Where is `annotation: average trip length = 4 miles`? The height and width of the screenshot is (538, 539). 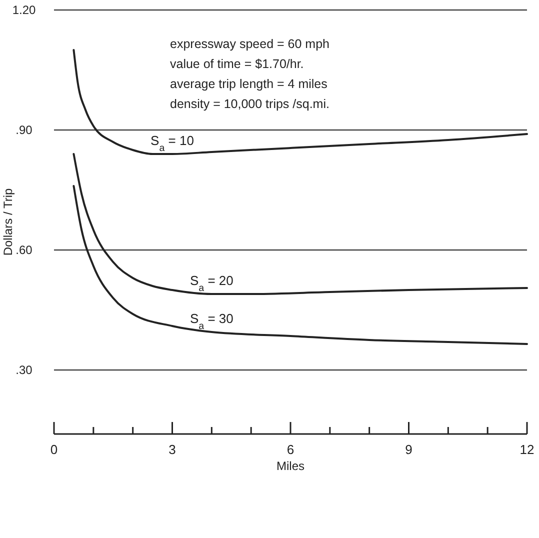 annotation: average trip length = 4 miles is located at coordinates (249, 84).